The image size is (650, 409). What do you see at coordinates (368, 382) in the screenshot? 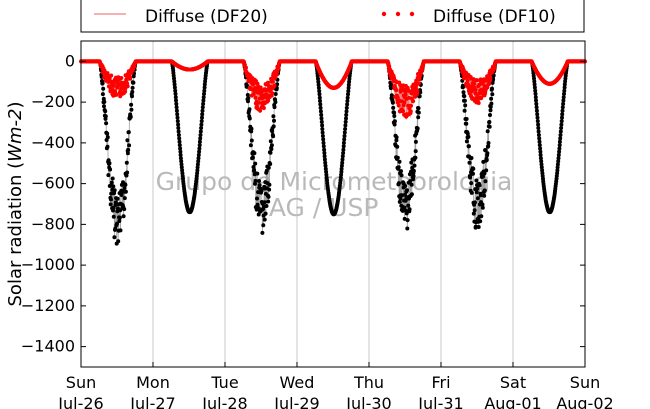
I see `x-tick-label-day: Thu` at bounding box center [368, 382].